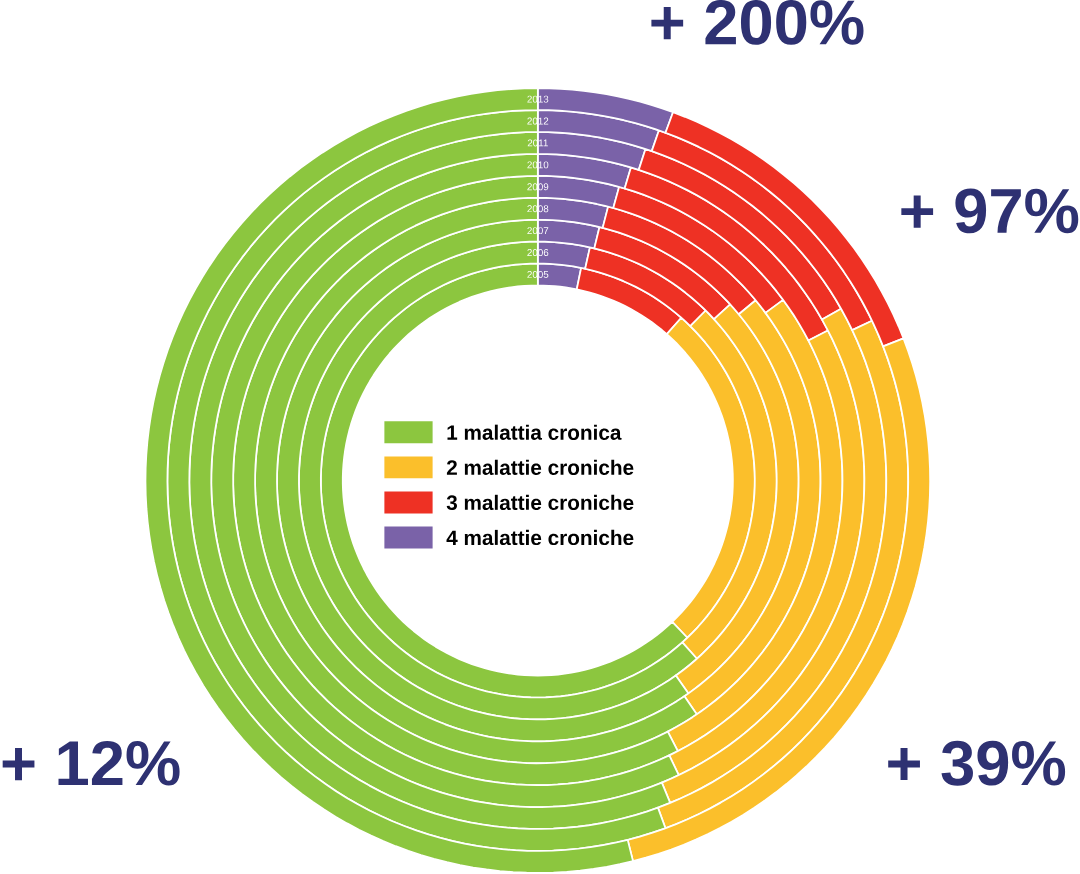  I want to click on legend-label: 2 malattie croniche, so click(540, 467).